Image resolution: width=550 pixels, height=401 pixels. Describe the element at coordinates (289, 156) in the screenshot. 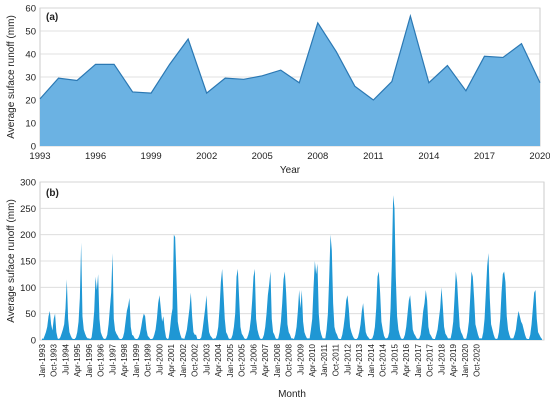

I see `panel-a-x-tick-labels: 1993 1996 1999 2002 2005 2008 2011 2014 2017 2020` at that location.